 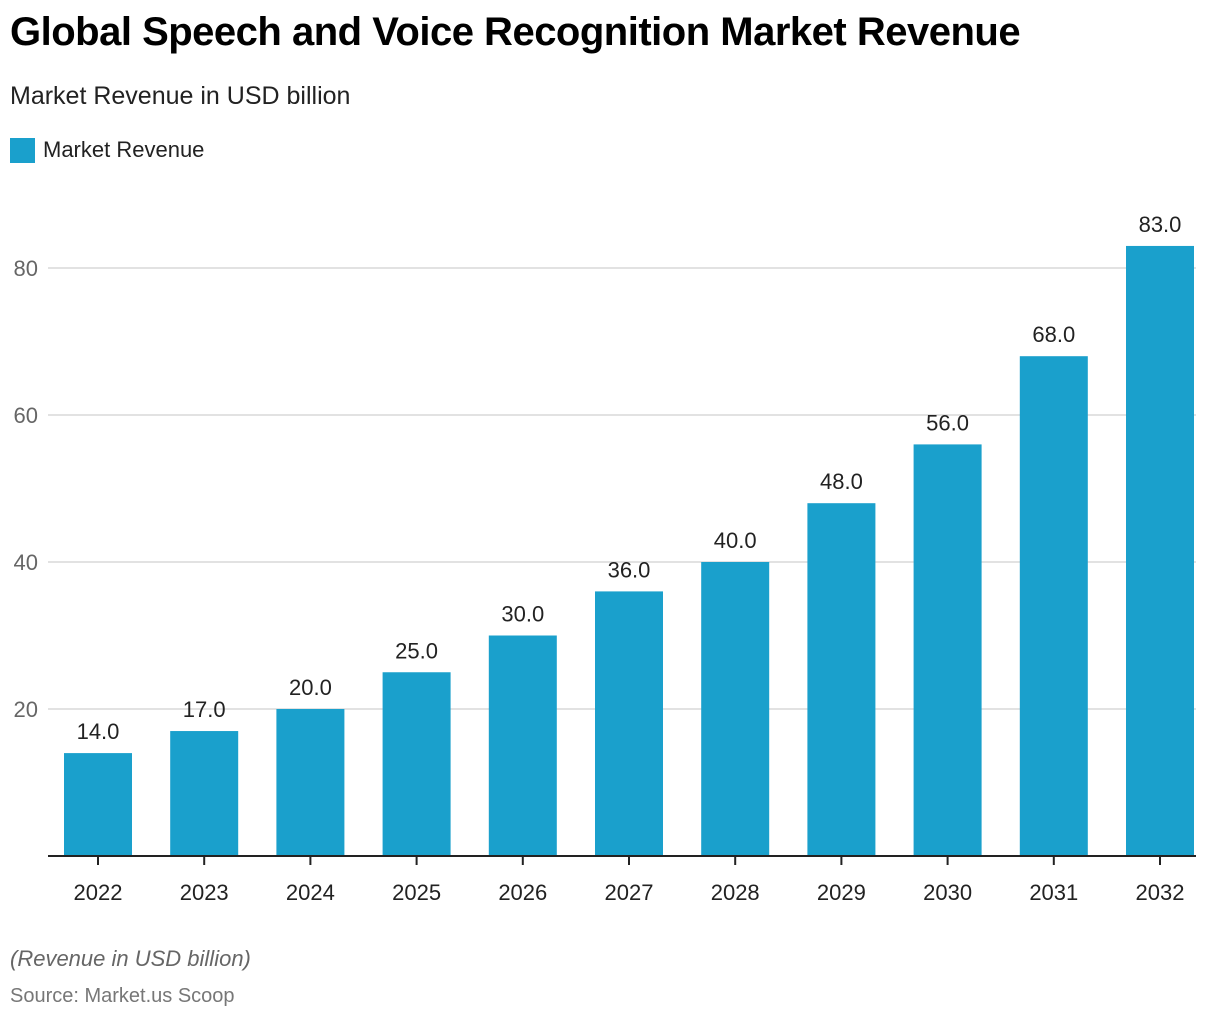 What do you see at coordinates (947, 892) in the screenshot?
I see `x-tick-label: 2030` at bounding box center [947, 892].